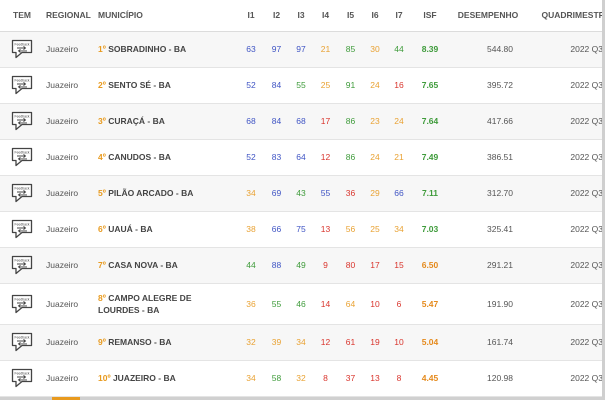 The width and height of the screenshot is (605, 400). I want to click on indicator-i5: 91, so click(350, 85).